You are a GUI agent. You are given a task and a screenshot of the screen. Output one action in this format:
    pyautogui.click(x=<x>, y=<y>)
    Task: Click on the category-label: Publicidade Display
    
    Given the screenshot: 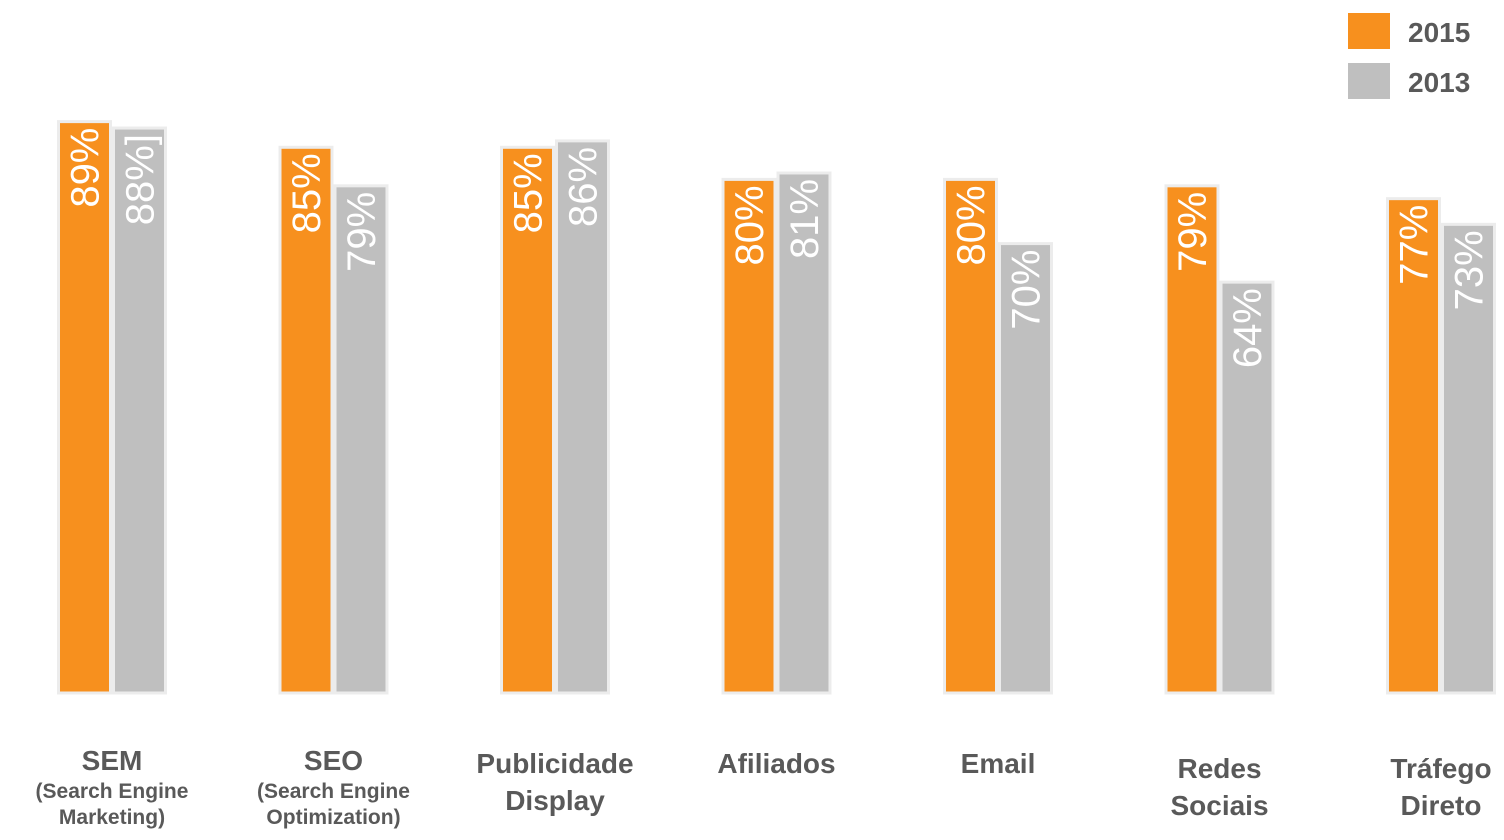 What is the action you would take?
    pyautogui.click(x=555, y=782)
    